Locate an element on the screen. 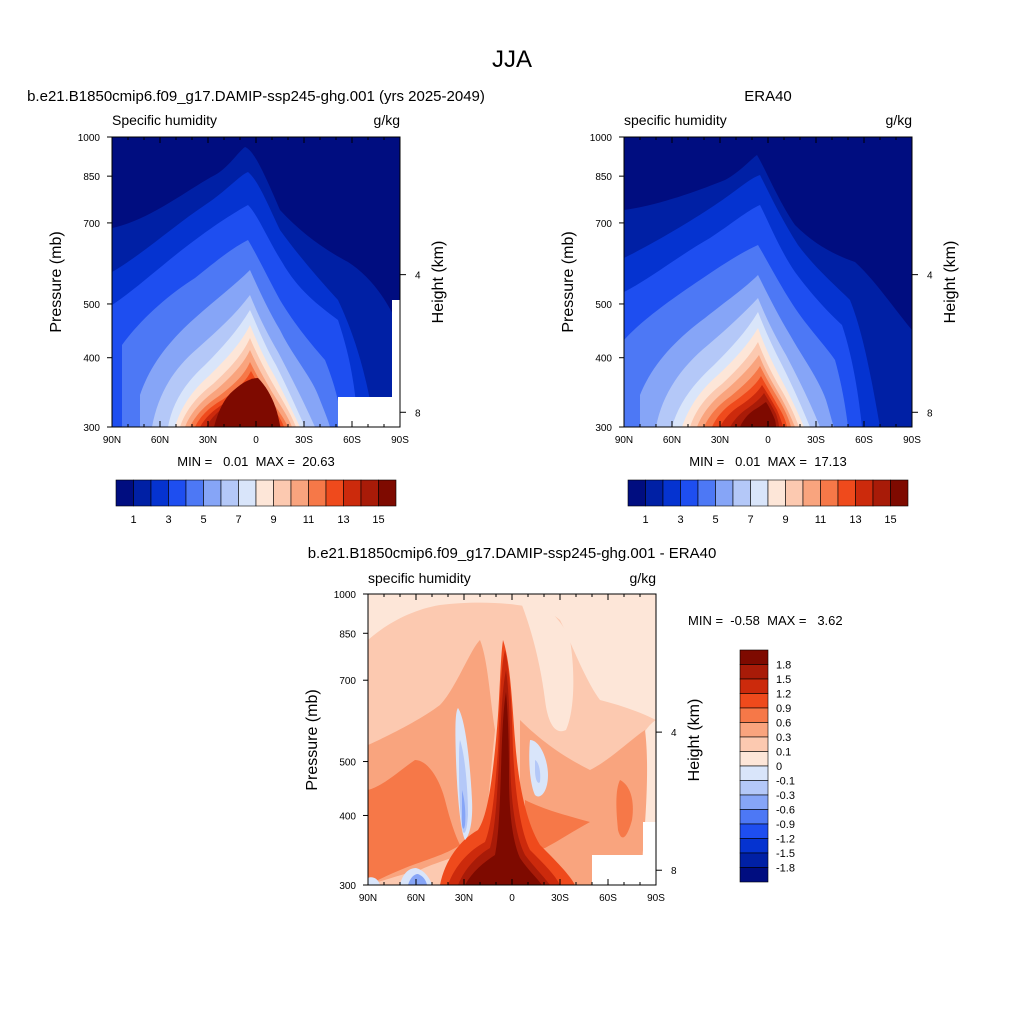 This screenshot has width=1024, height=1024. colorbar-label: -1.2 is located at coordinates (785, 840).